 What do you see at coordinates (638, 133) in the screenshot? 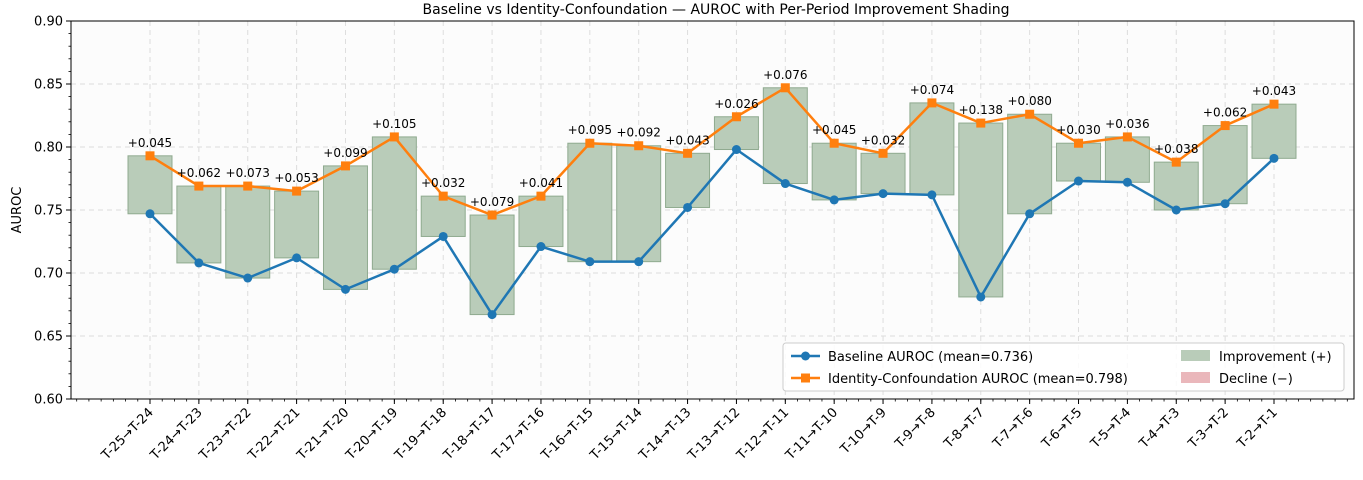
I see `improvement-label: +0.092` at bounding box center [638, 133].